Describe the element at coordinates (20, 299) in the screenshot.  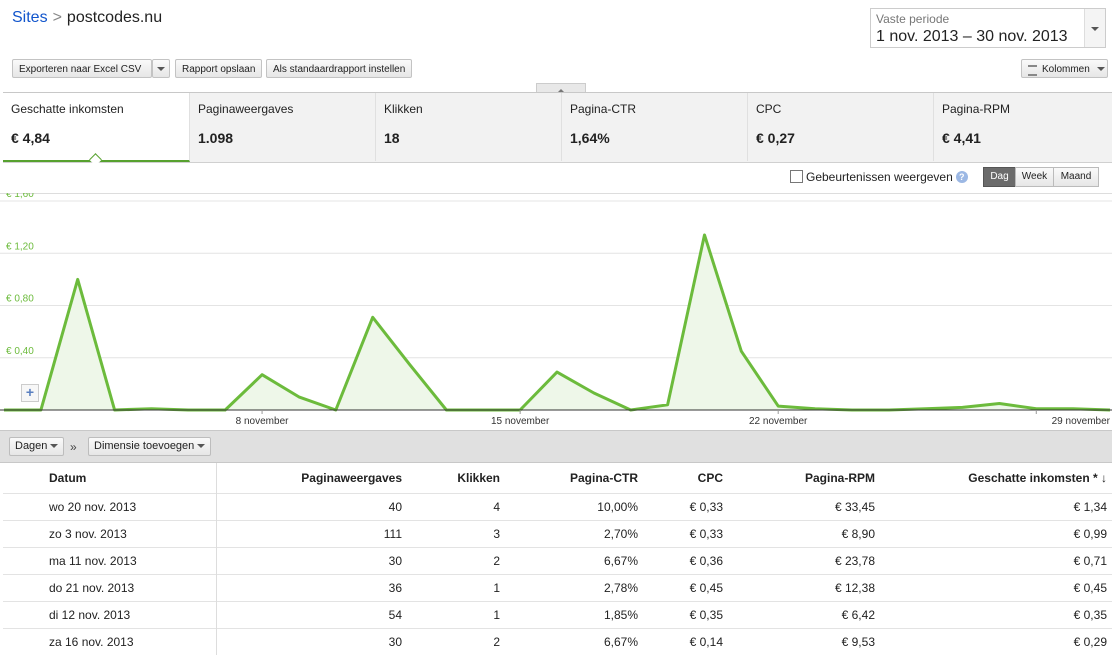
I see `y-tick-label: € 0,80` at that location.